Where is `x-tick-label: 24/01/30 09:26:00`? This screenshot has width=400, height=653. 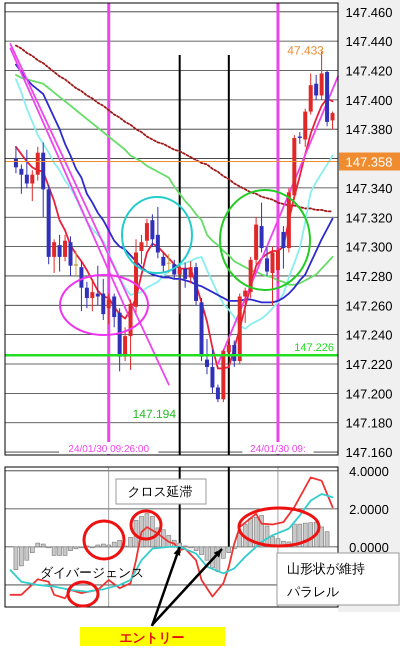
x-tick-label: 24/01/30 09:26:00 is located at coordinates (109, 449).